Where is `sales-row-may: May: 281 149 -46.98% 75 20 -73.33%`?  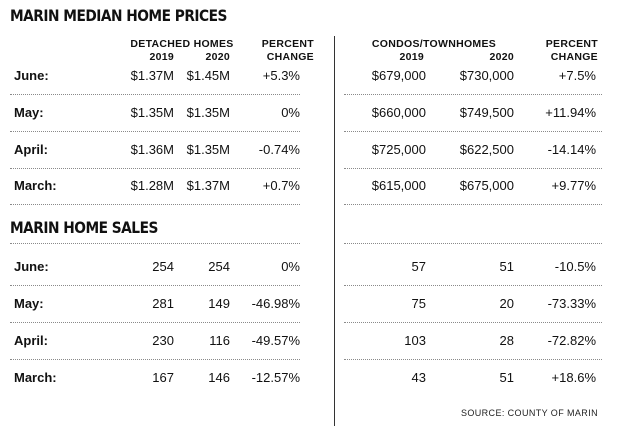
sales-row-may: May: 281 149 -46.98% 75 20 -73.33% is located at coordinates (310, 304).